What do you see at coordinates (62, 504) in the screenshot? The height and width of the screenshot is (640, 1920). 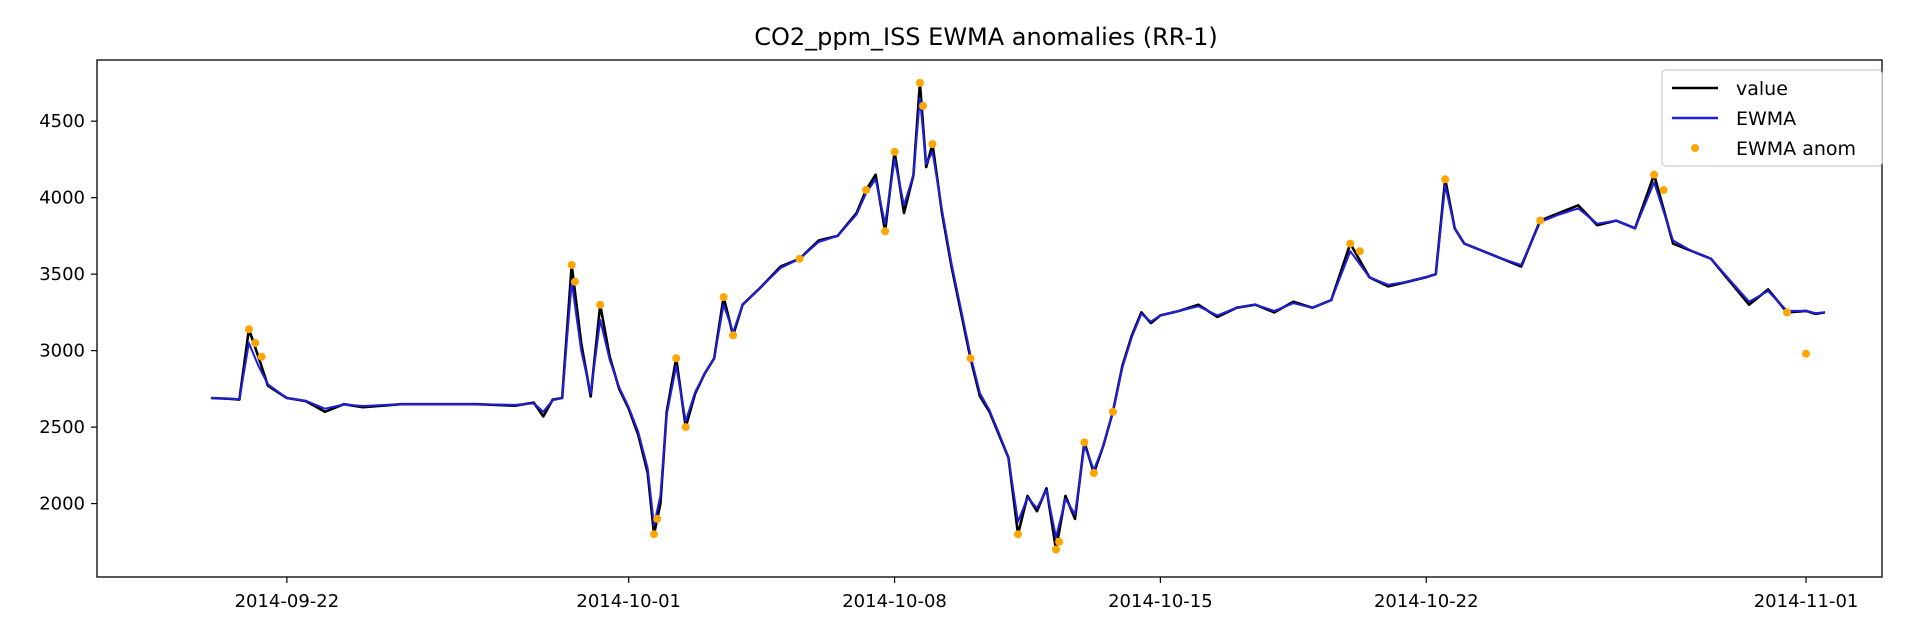 I see `y-tick-label: 2000` at bounding box center [62, 504].